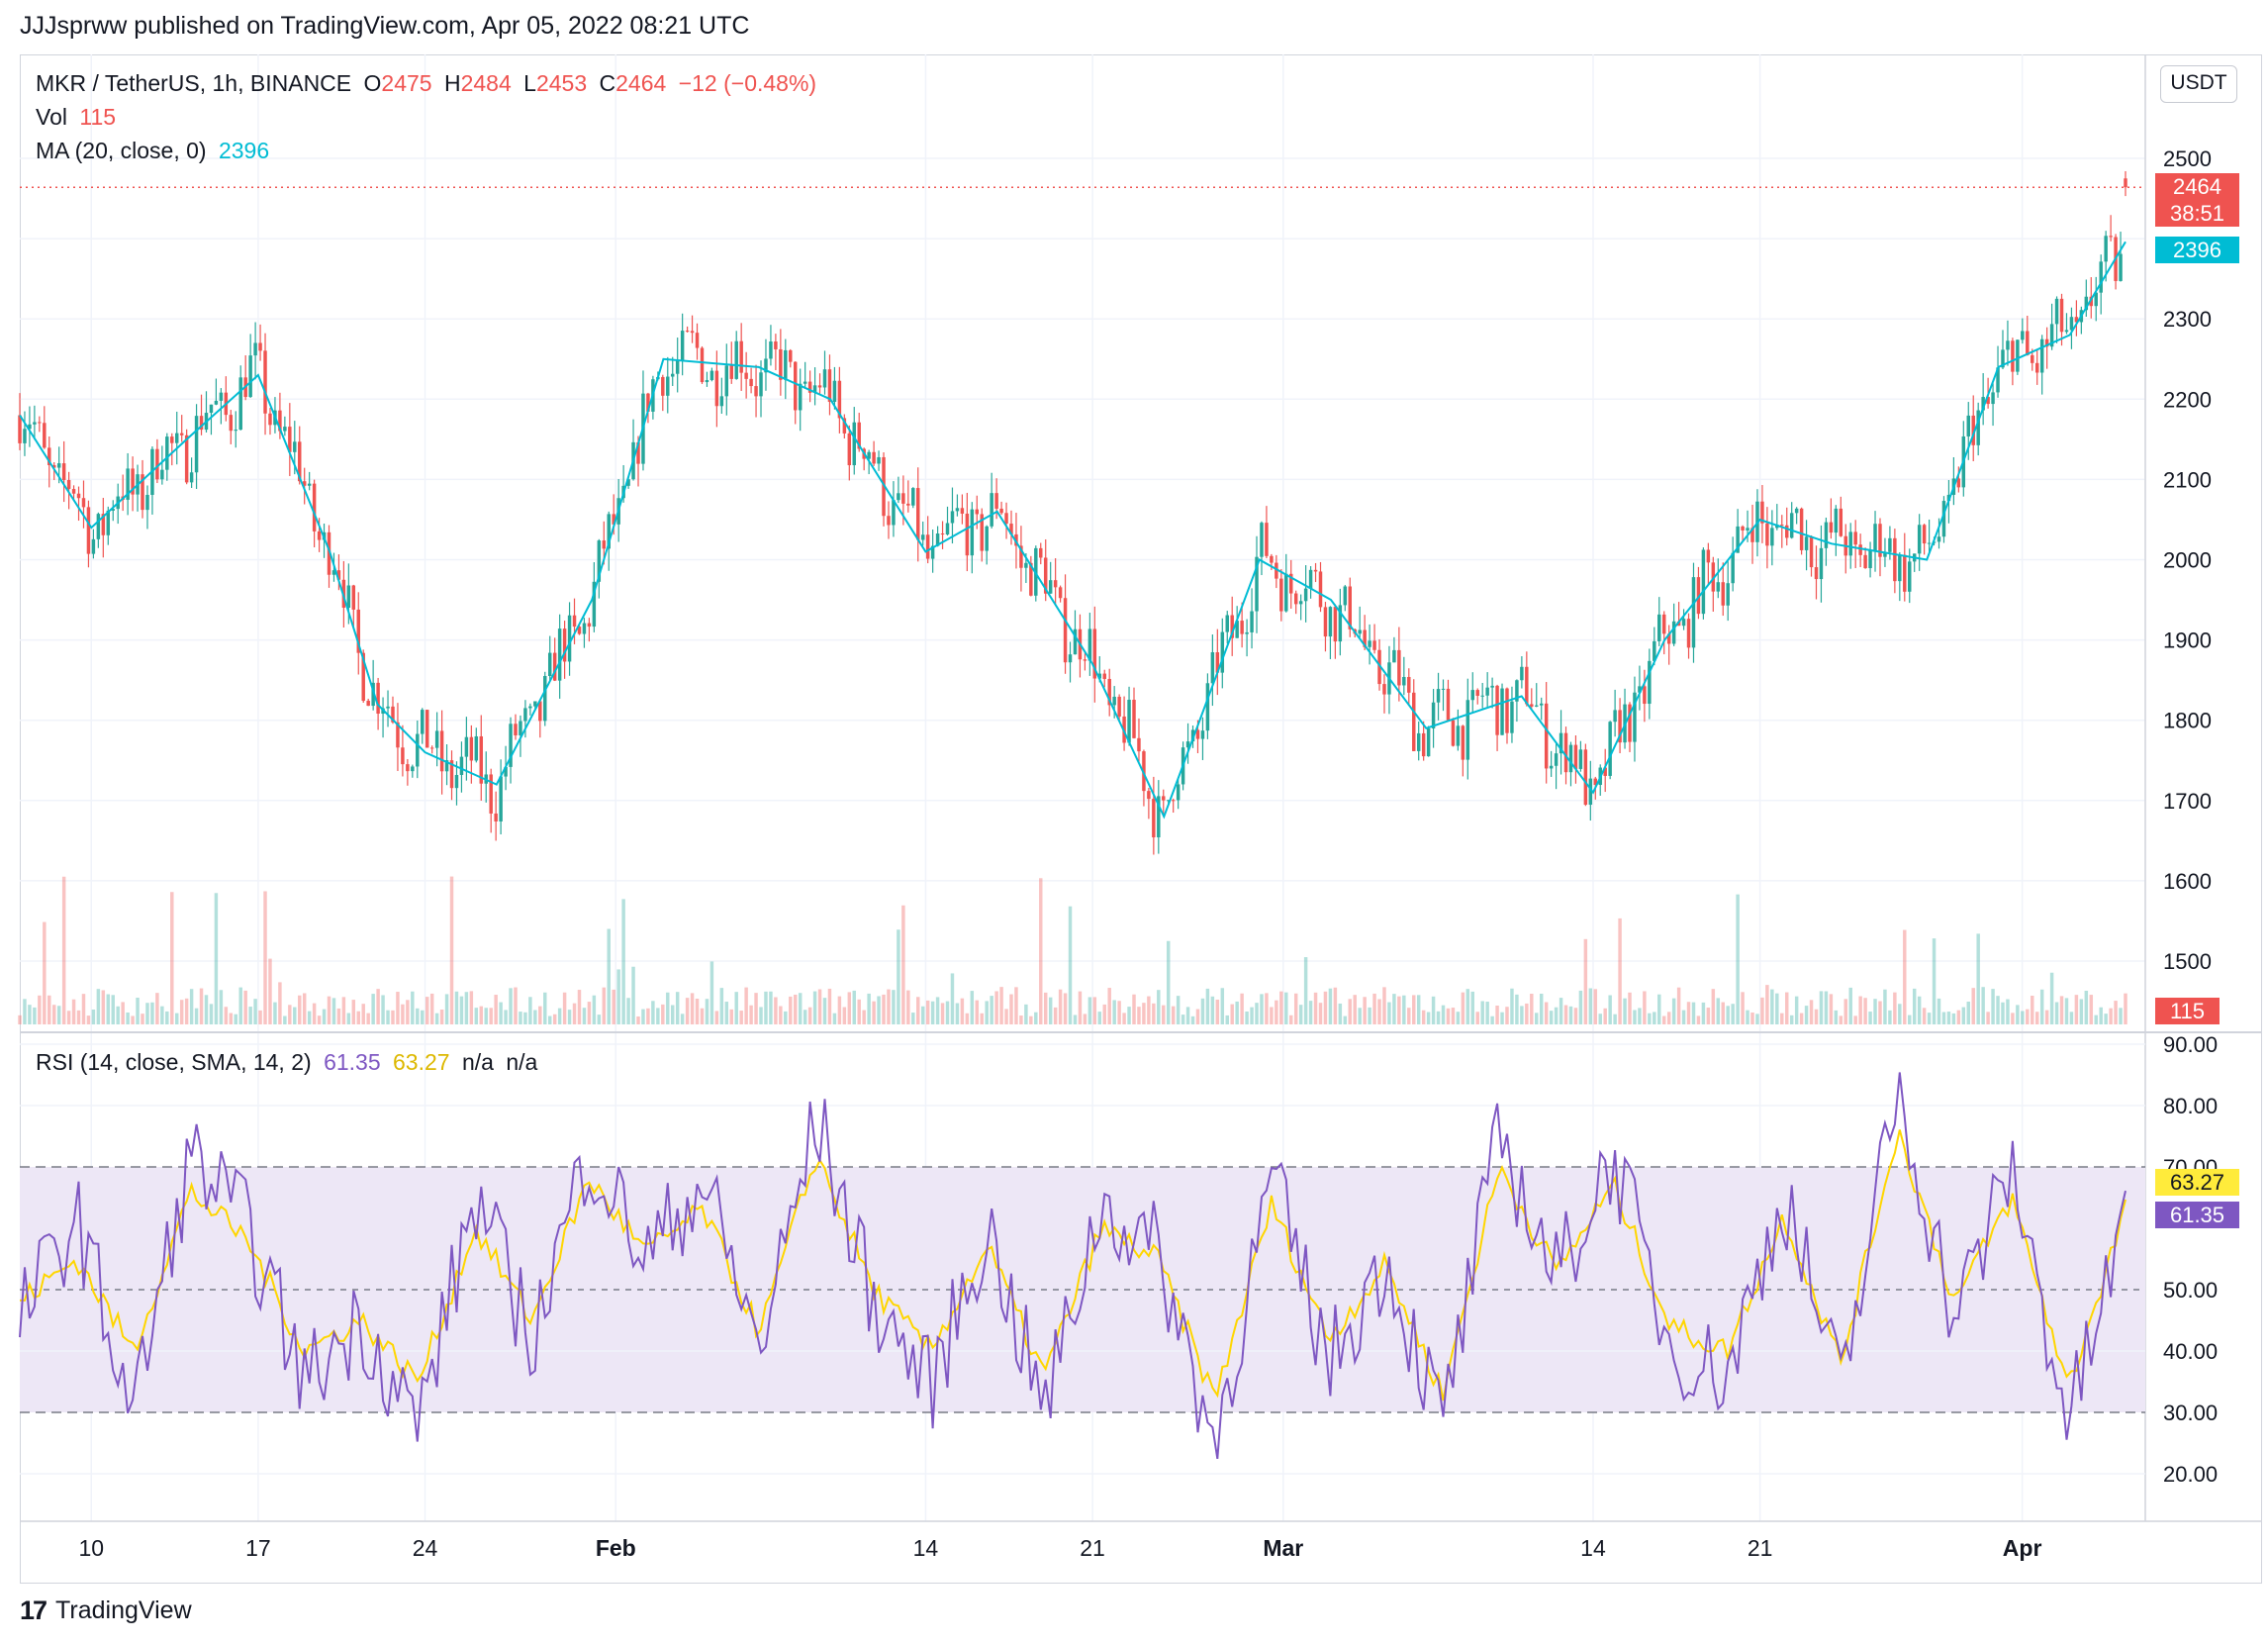 This screenshot has width=2268, height=1643. I want to click on rsi-label: RSI (14, close, SMA, 14, 2), so click(174, 1062).